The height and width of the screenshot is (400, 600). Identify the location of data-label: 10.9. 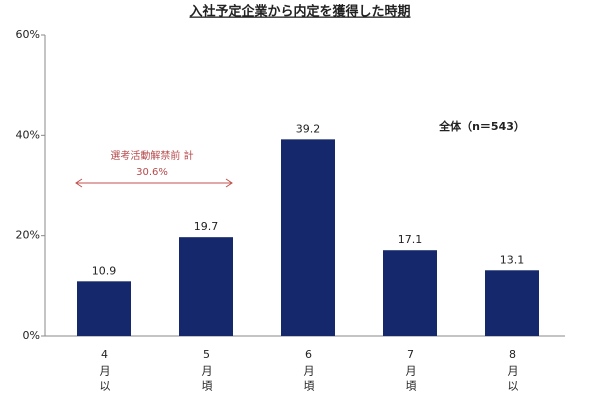
(104, 270).